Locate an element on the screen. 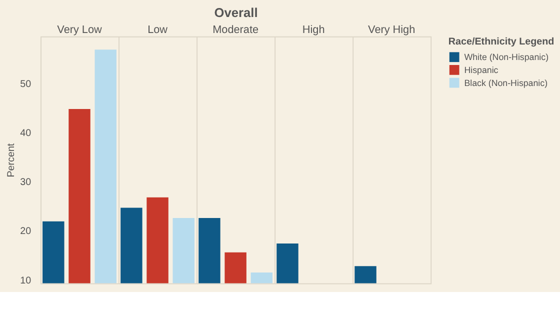 The height and width of the screenshot is (320, 560). legend-label: Black (Non-Hispanic) is located at coordinates (506, 83).